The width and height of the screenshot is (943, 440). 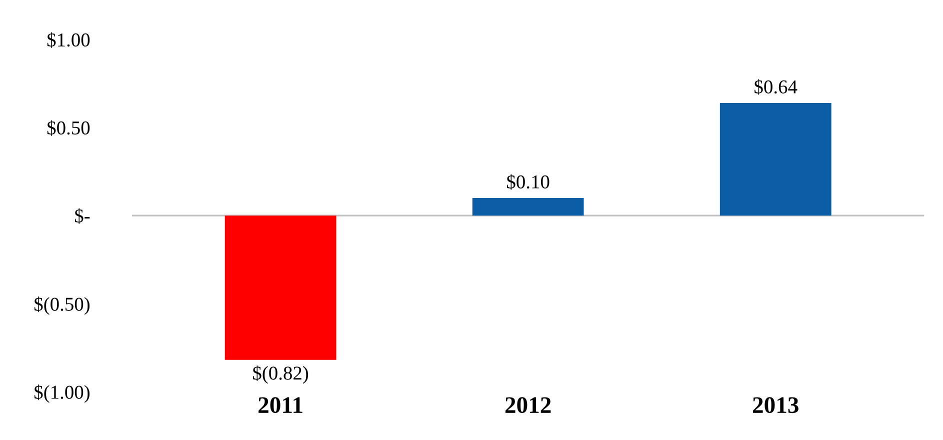 I want to click on data-label: $(0.82), so click(x=280, y=374).